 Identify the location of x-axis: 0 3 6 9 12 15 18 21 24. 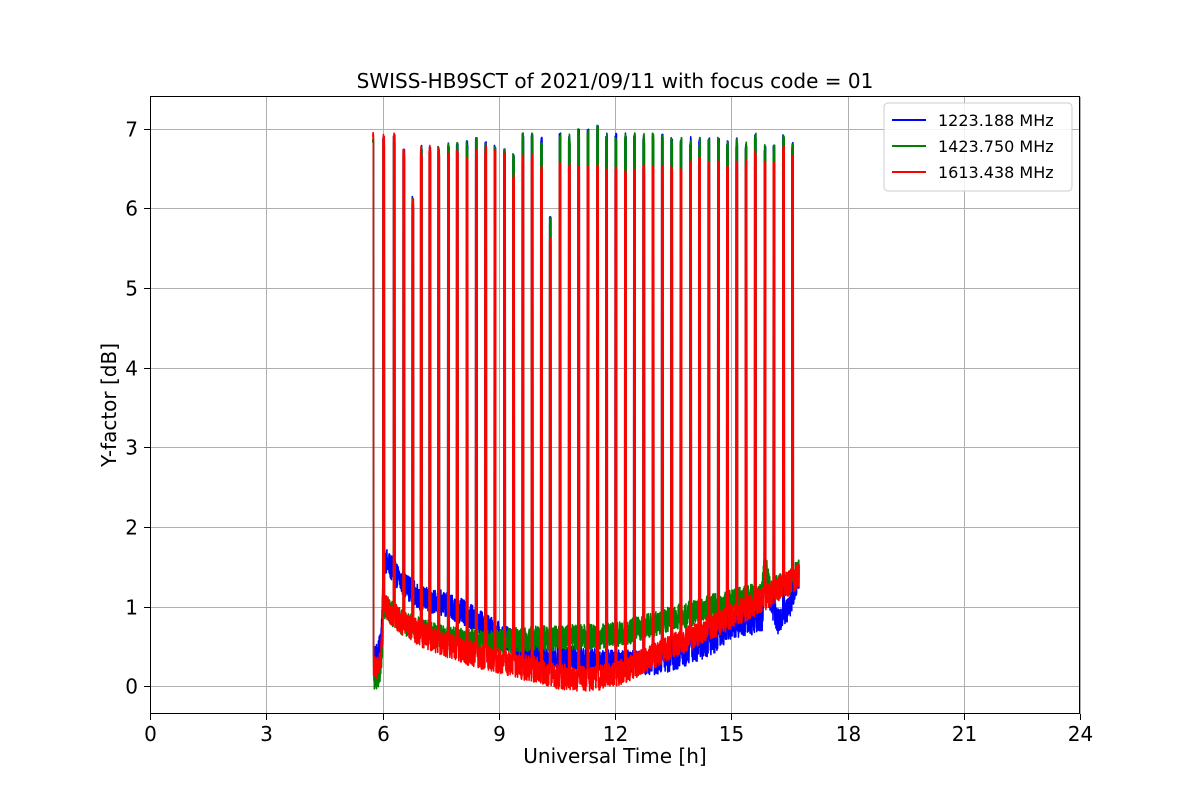
(618, 730).